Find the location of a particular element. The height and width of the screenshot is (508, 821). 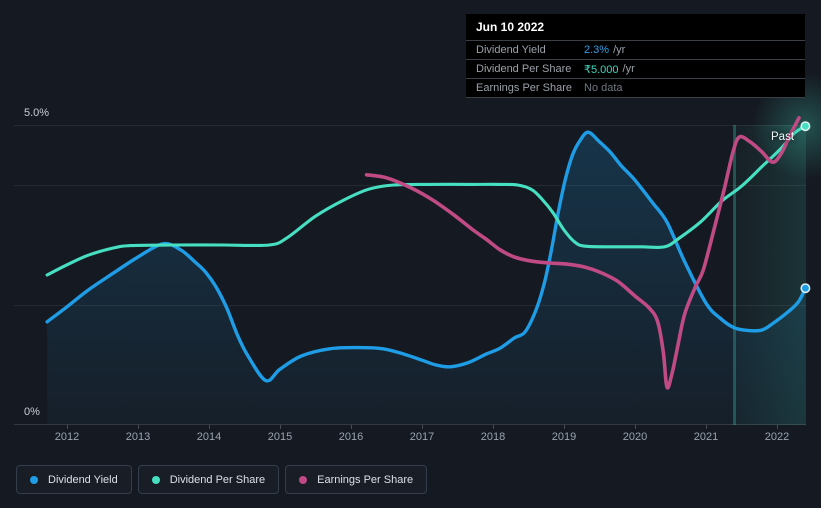

y-axis-label-top: 5.0% is located at coordinates (37, 113).